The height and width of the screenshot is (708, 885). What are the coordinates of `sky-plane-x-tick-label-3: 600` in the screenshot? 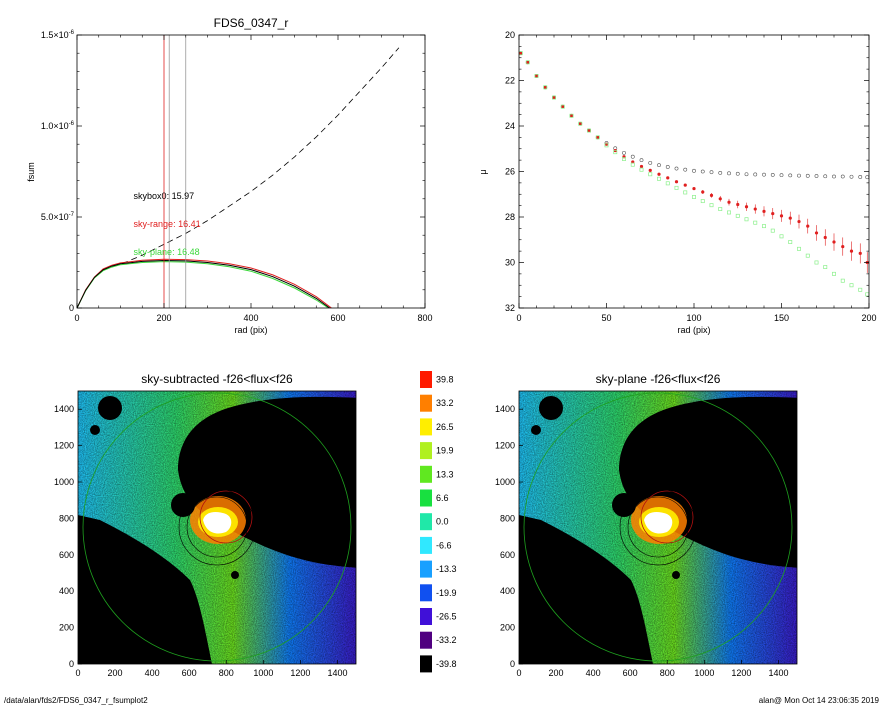 It's located at (630, 673).